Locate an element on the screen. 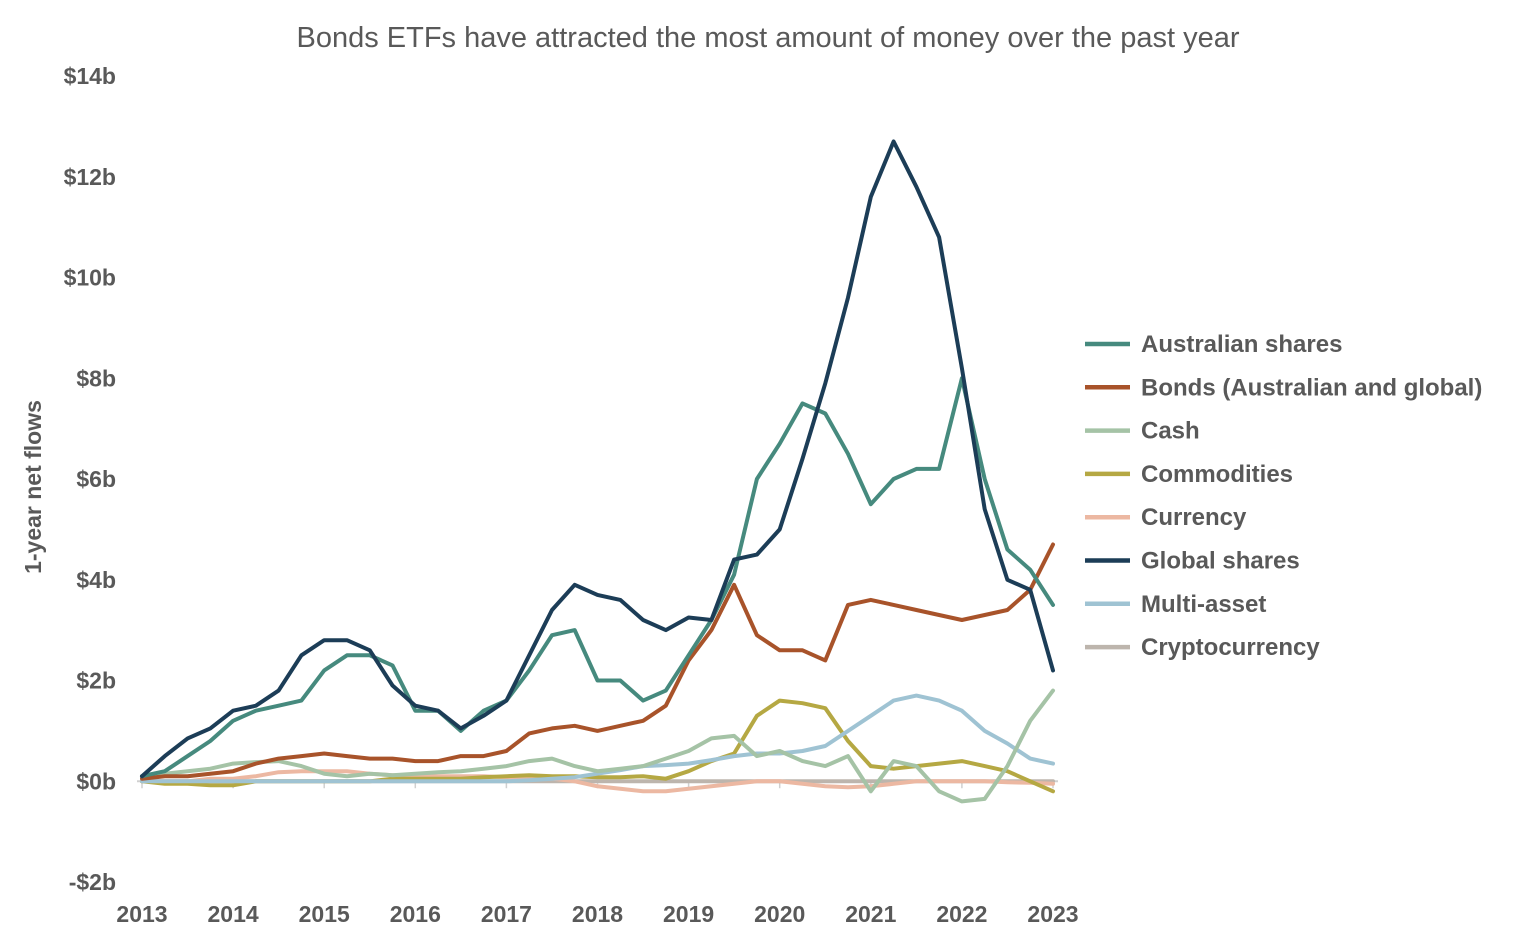 The height and width of the screenshot is (932, 1536). x-tick-label: 2023 is located at coordinates (1052, 914).